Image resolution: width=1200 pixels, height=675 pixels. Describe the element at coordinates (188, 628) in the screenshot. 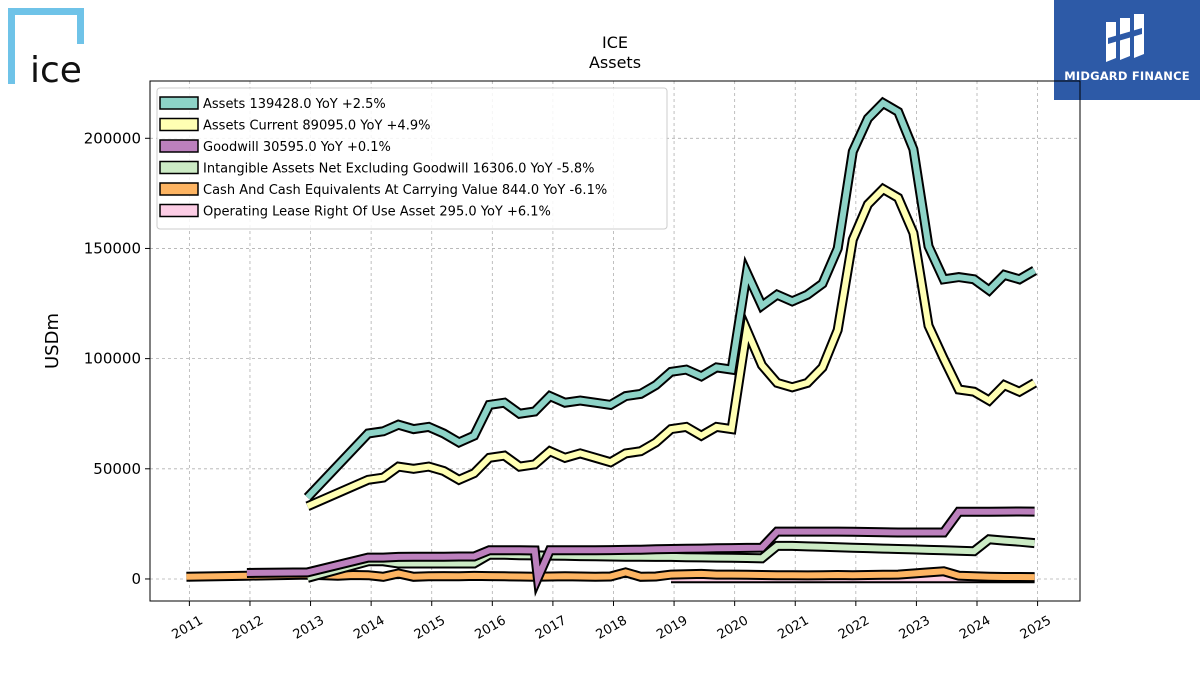

I see `x-tick-label: 2011` at that location.